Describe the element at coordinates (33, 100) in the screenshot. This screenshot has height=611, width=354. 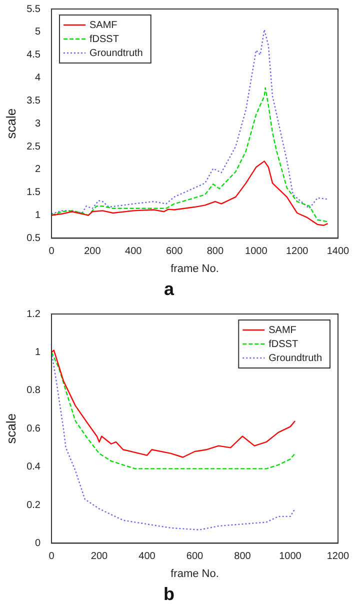
I see `y-tick-label: 3.5` at that location.